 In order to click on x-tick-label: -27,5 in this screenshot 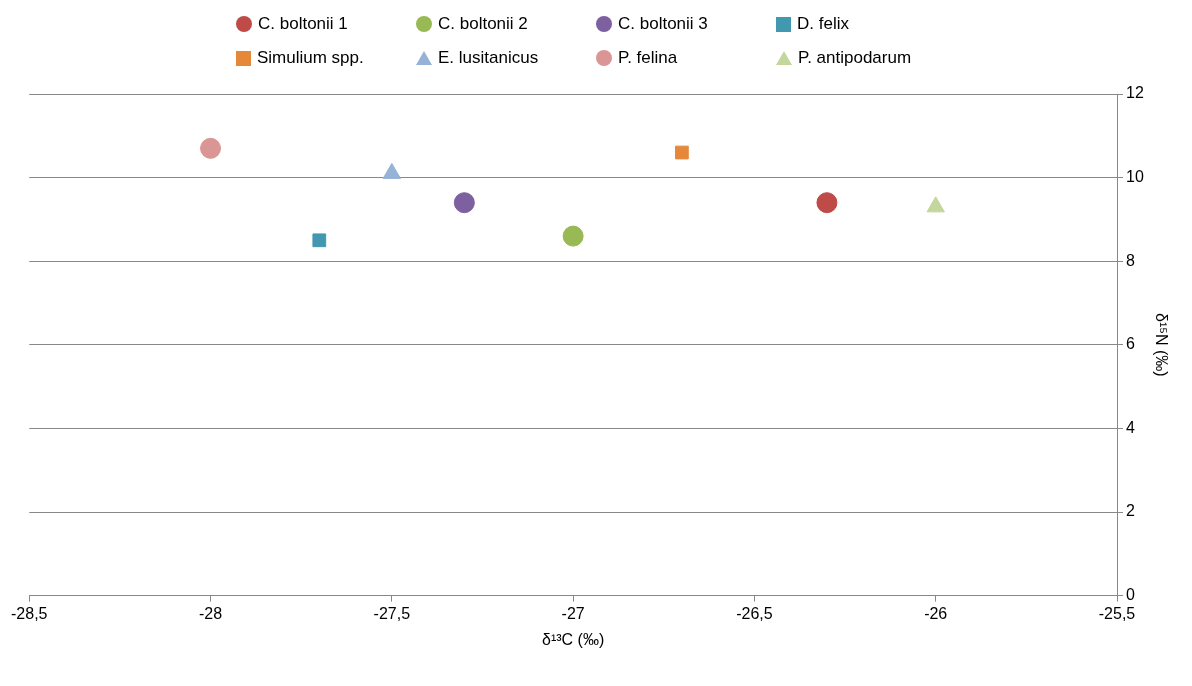, I will do `click(392, 613)`.